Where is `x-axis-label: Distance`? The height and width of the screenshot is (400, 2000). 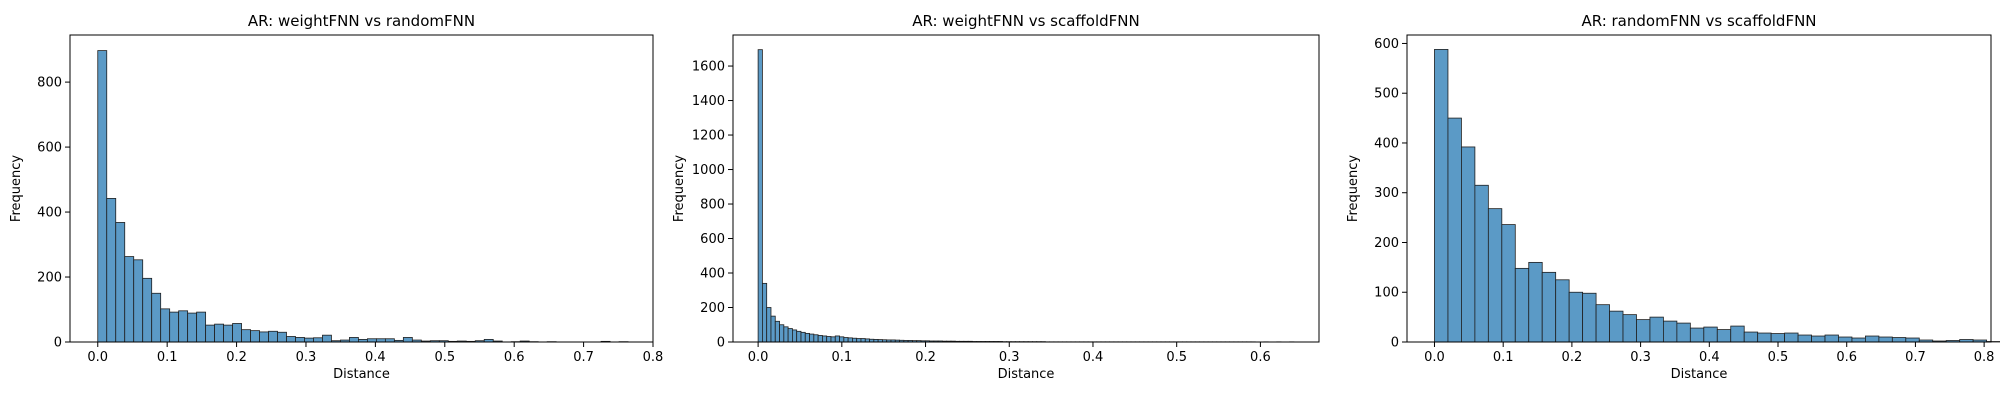
x-axis-label: Distance is located at coordinates (1699, 374).